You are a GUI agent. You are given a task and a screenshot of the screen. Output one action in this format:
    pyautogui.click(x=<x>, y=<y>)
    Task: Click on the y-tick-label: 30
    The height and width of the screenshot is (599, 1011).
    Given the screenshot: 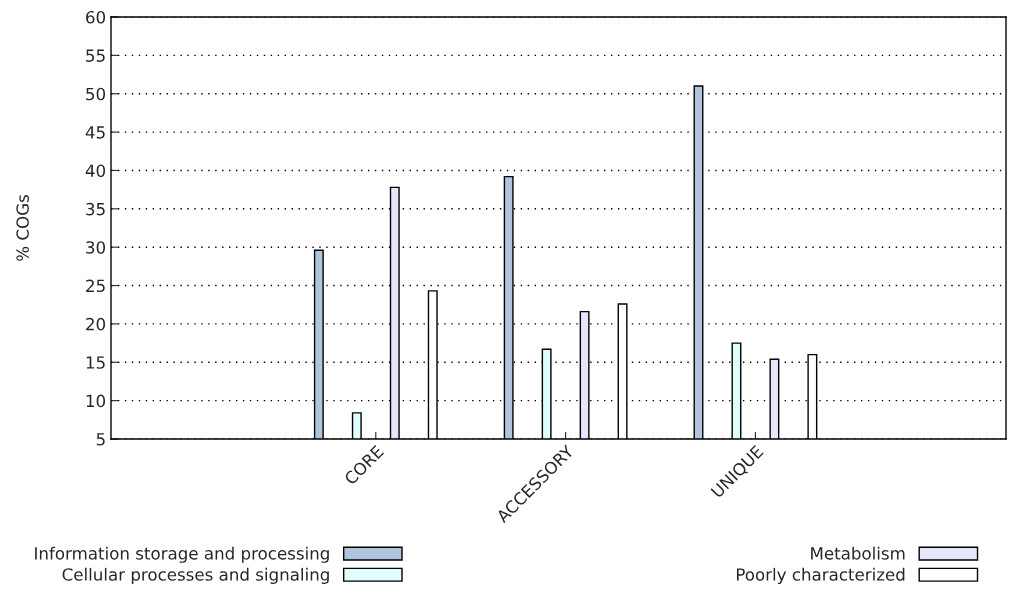 What is the action you would take?
    pyautogui.click(x=96, y=247)
    